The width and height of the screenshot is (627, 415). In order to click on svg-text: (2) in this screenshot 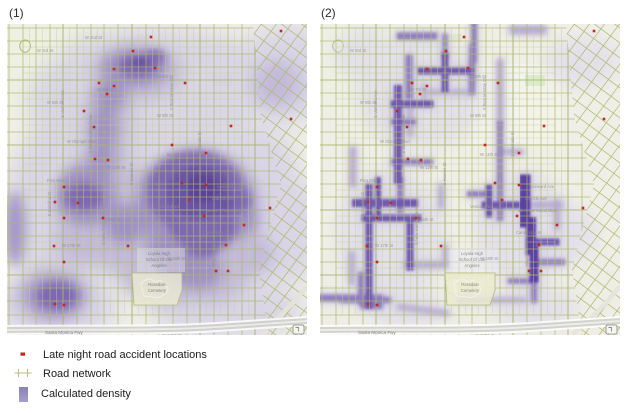, I will do `click(328, 13)`.